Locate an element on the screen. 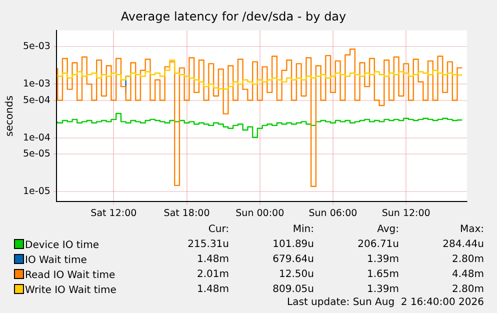 The image size is (497, 313). chart-title: Average latency for /dev/sda - by day is located at coordinates (233, 16).